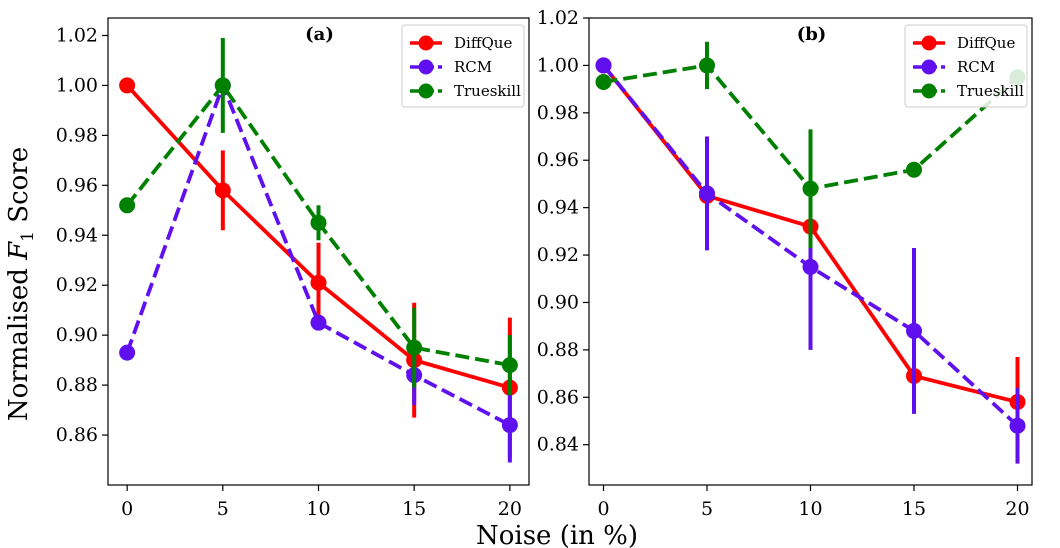  Describe the element at coordinates (19, 189) in the screenshot. I see `y-axis-title-suffix: Score` at that location.